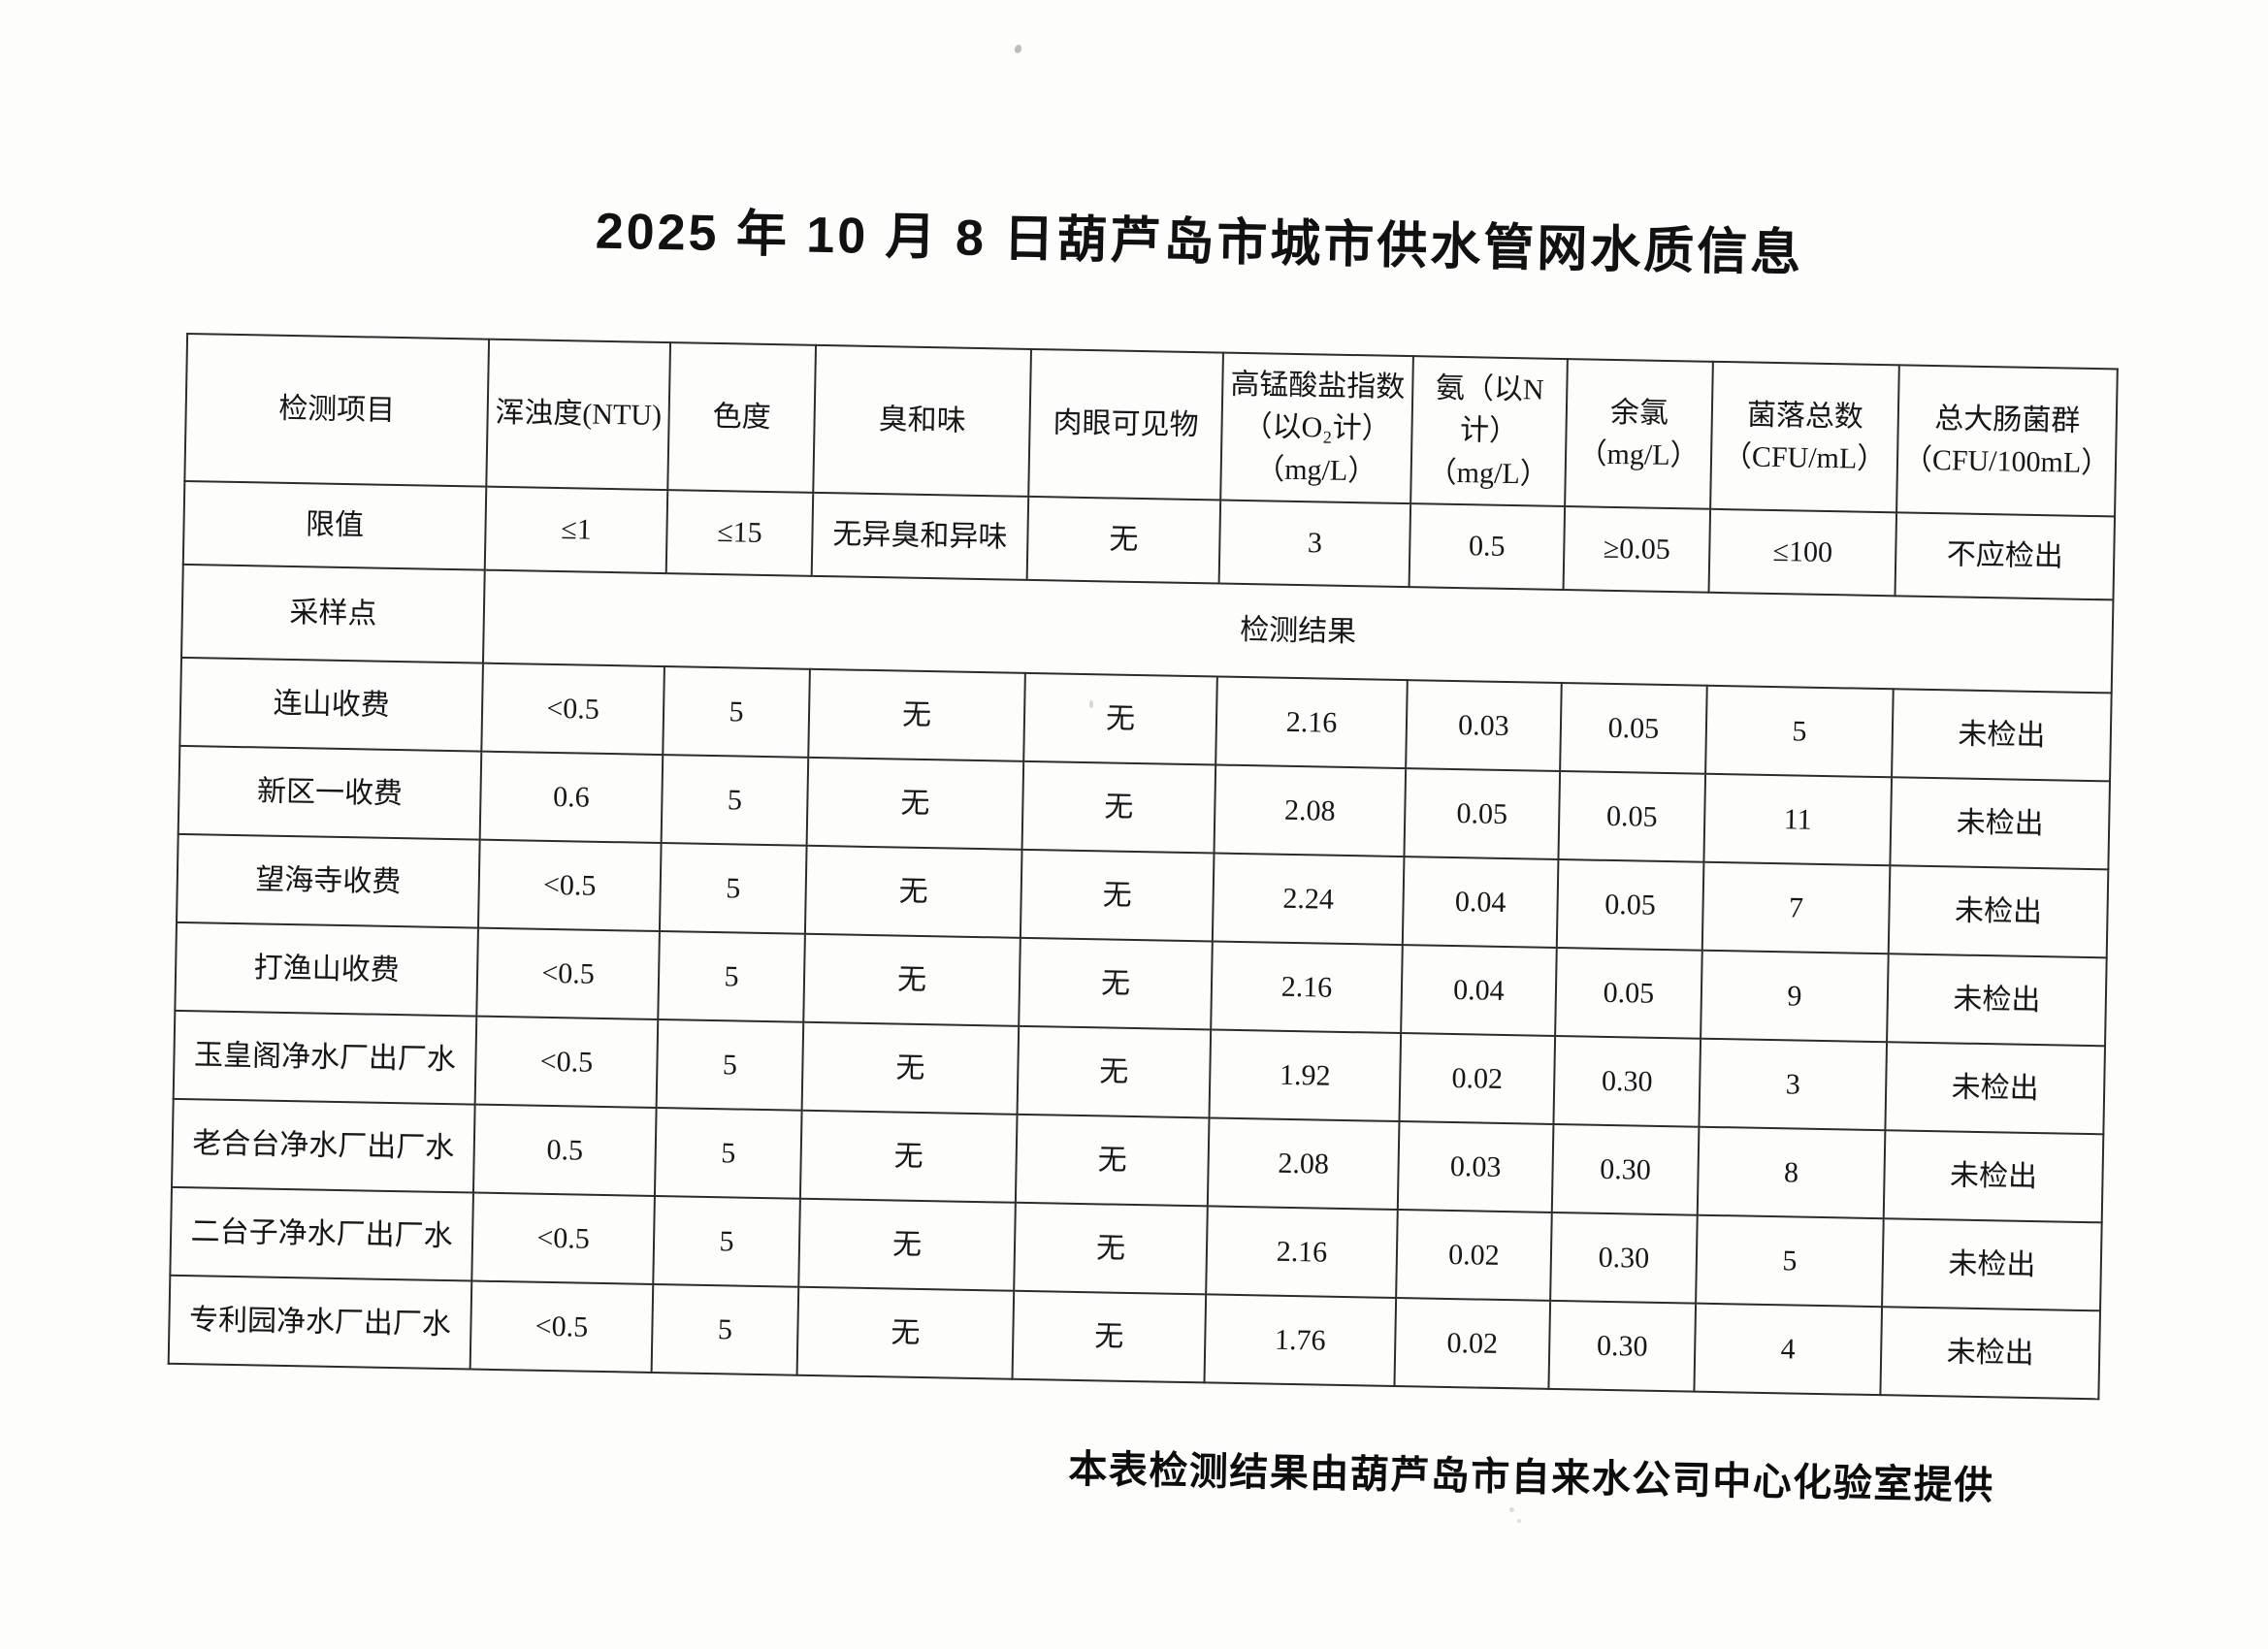  I want to click on limit-cell: ≤15, so click(739, 533).